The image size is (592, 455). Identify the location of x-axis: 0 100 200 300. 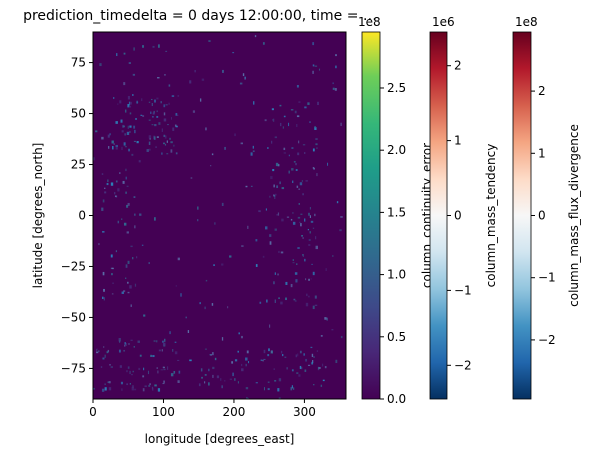
(202, 409).